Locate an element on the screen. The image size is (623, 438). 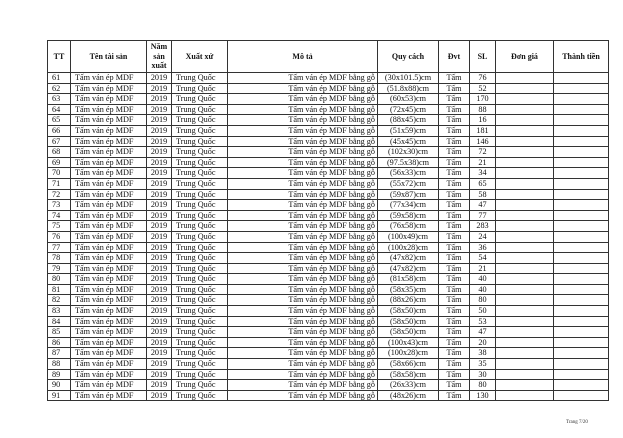
cell-spec: (81x58)cm is located at coordinates (408, 279).